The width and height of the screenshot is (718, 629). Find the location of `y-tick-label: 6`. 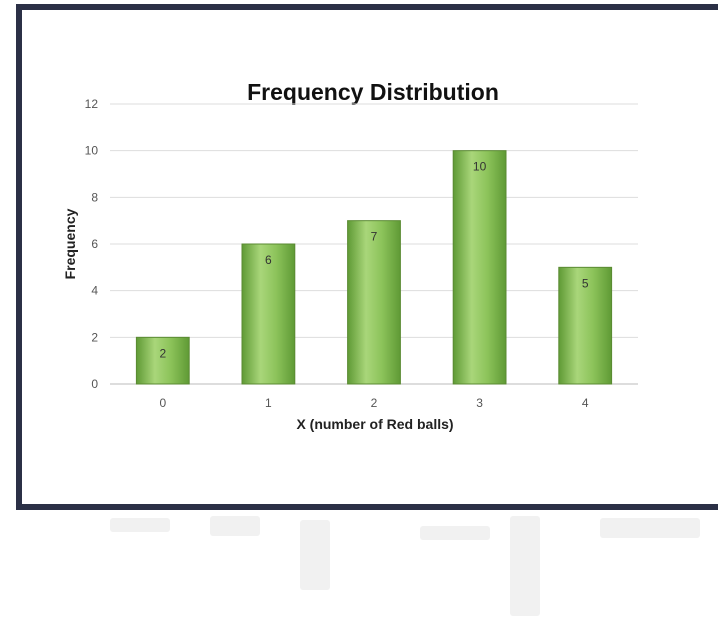

y-tick-label: 6 is located at coordinates (94, 244).